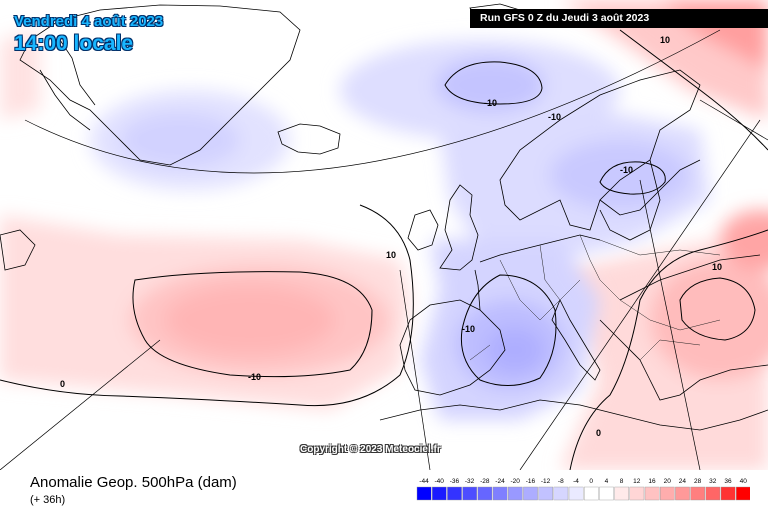 This screenshot has height=512, width=768. What do you see at coordinates (561, 481) in the screenshot?
I see `legend-tick-label: -8` at bounding box center [561, 481].